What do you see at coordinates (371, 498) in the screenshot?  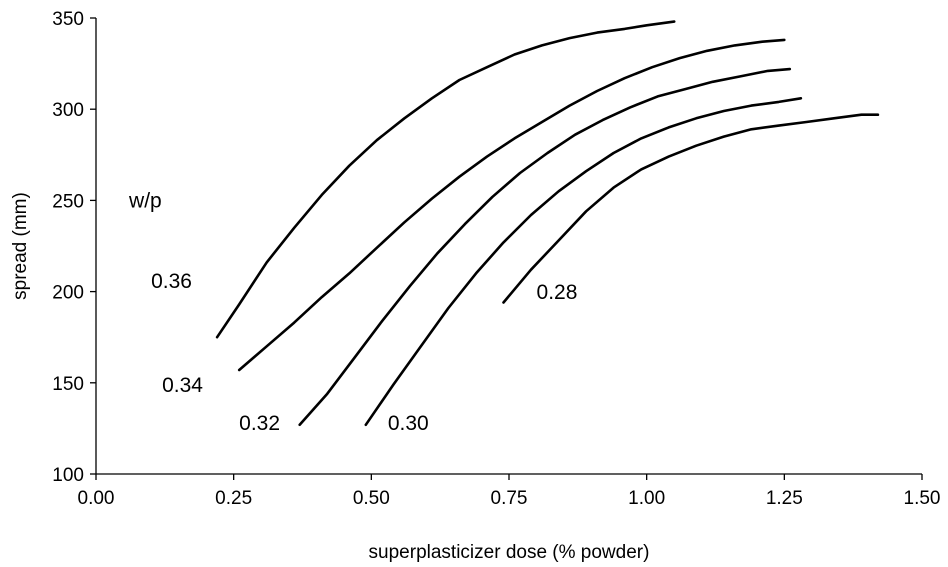 I see `x-tick-label: 0.50` at bounding box center [371, 498].